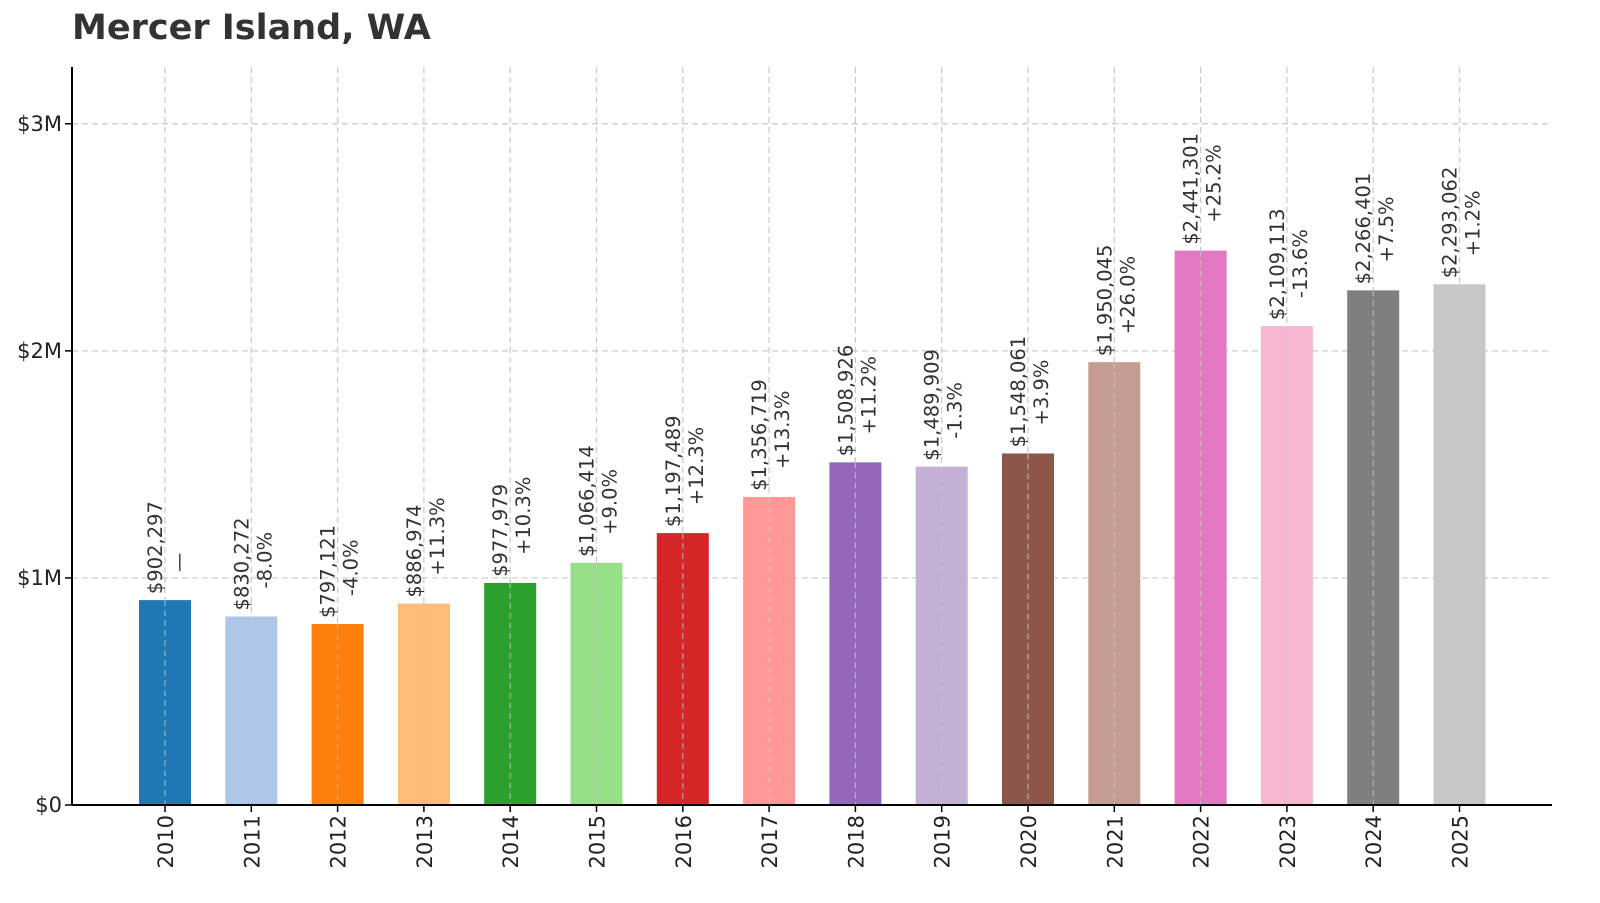 This screenshot has width=1600, height=903. Describe the element at coordinates (39, 351) in the screenshot. I see `y-tick-label: $2M` at that location.